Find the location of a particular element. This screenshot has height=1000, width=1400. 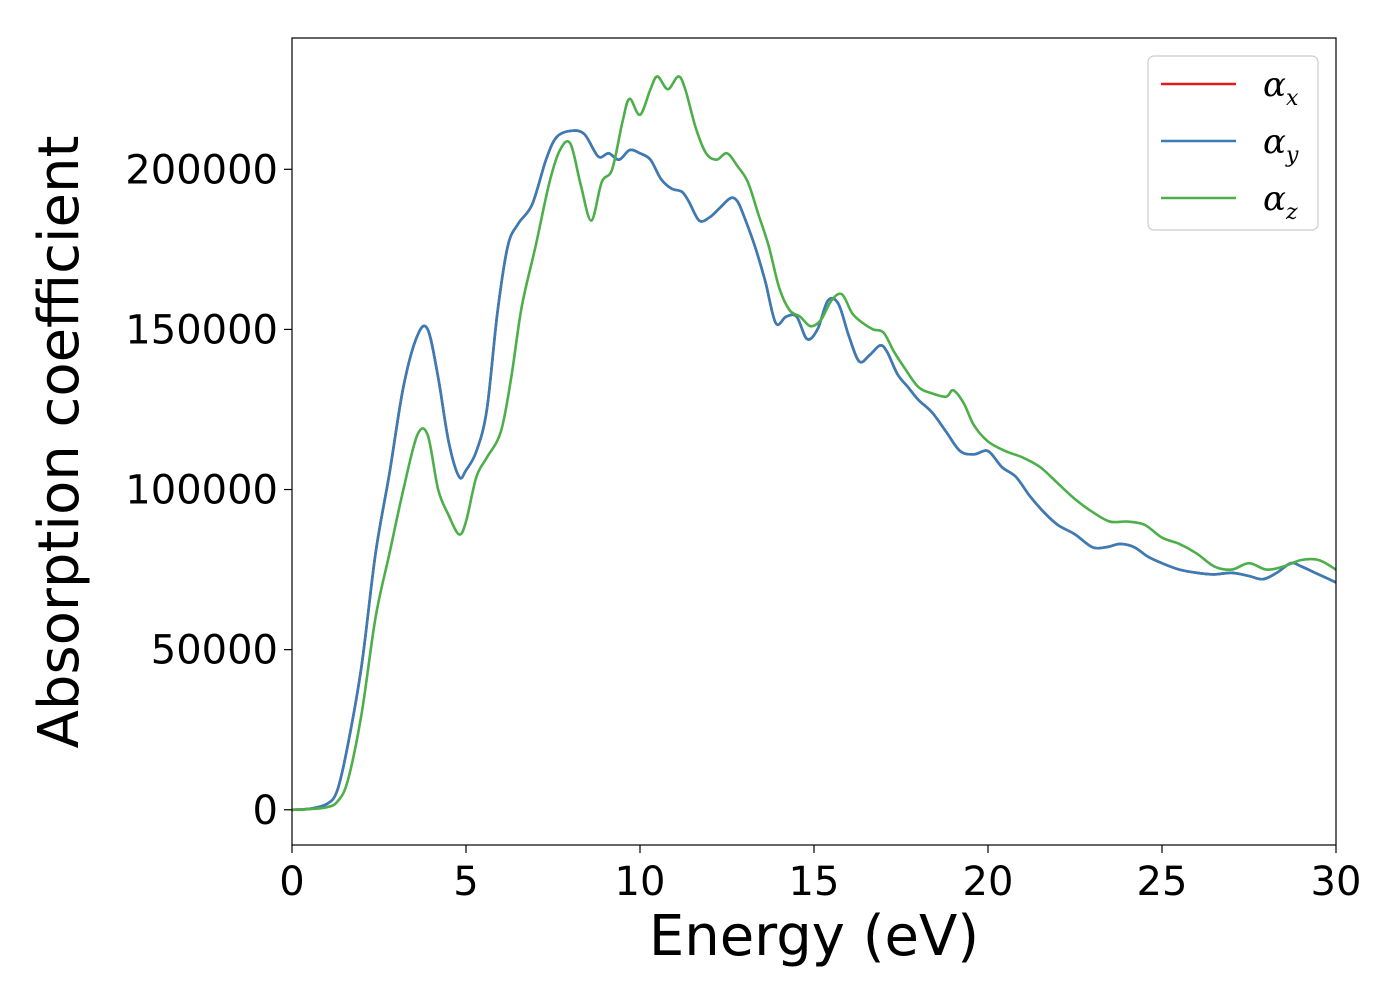

legend-label-x: αx is located at coordinates (1281, 88).